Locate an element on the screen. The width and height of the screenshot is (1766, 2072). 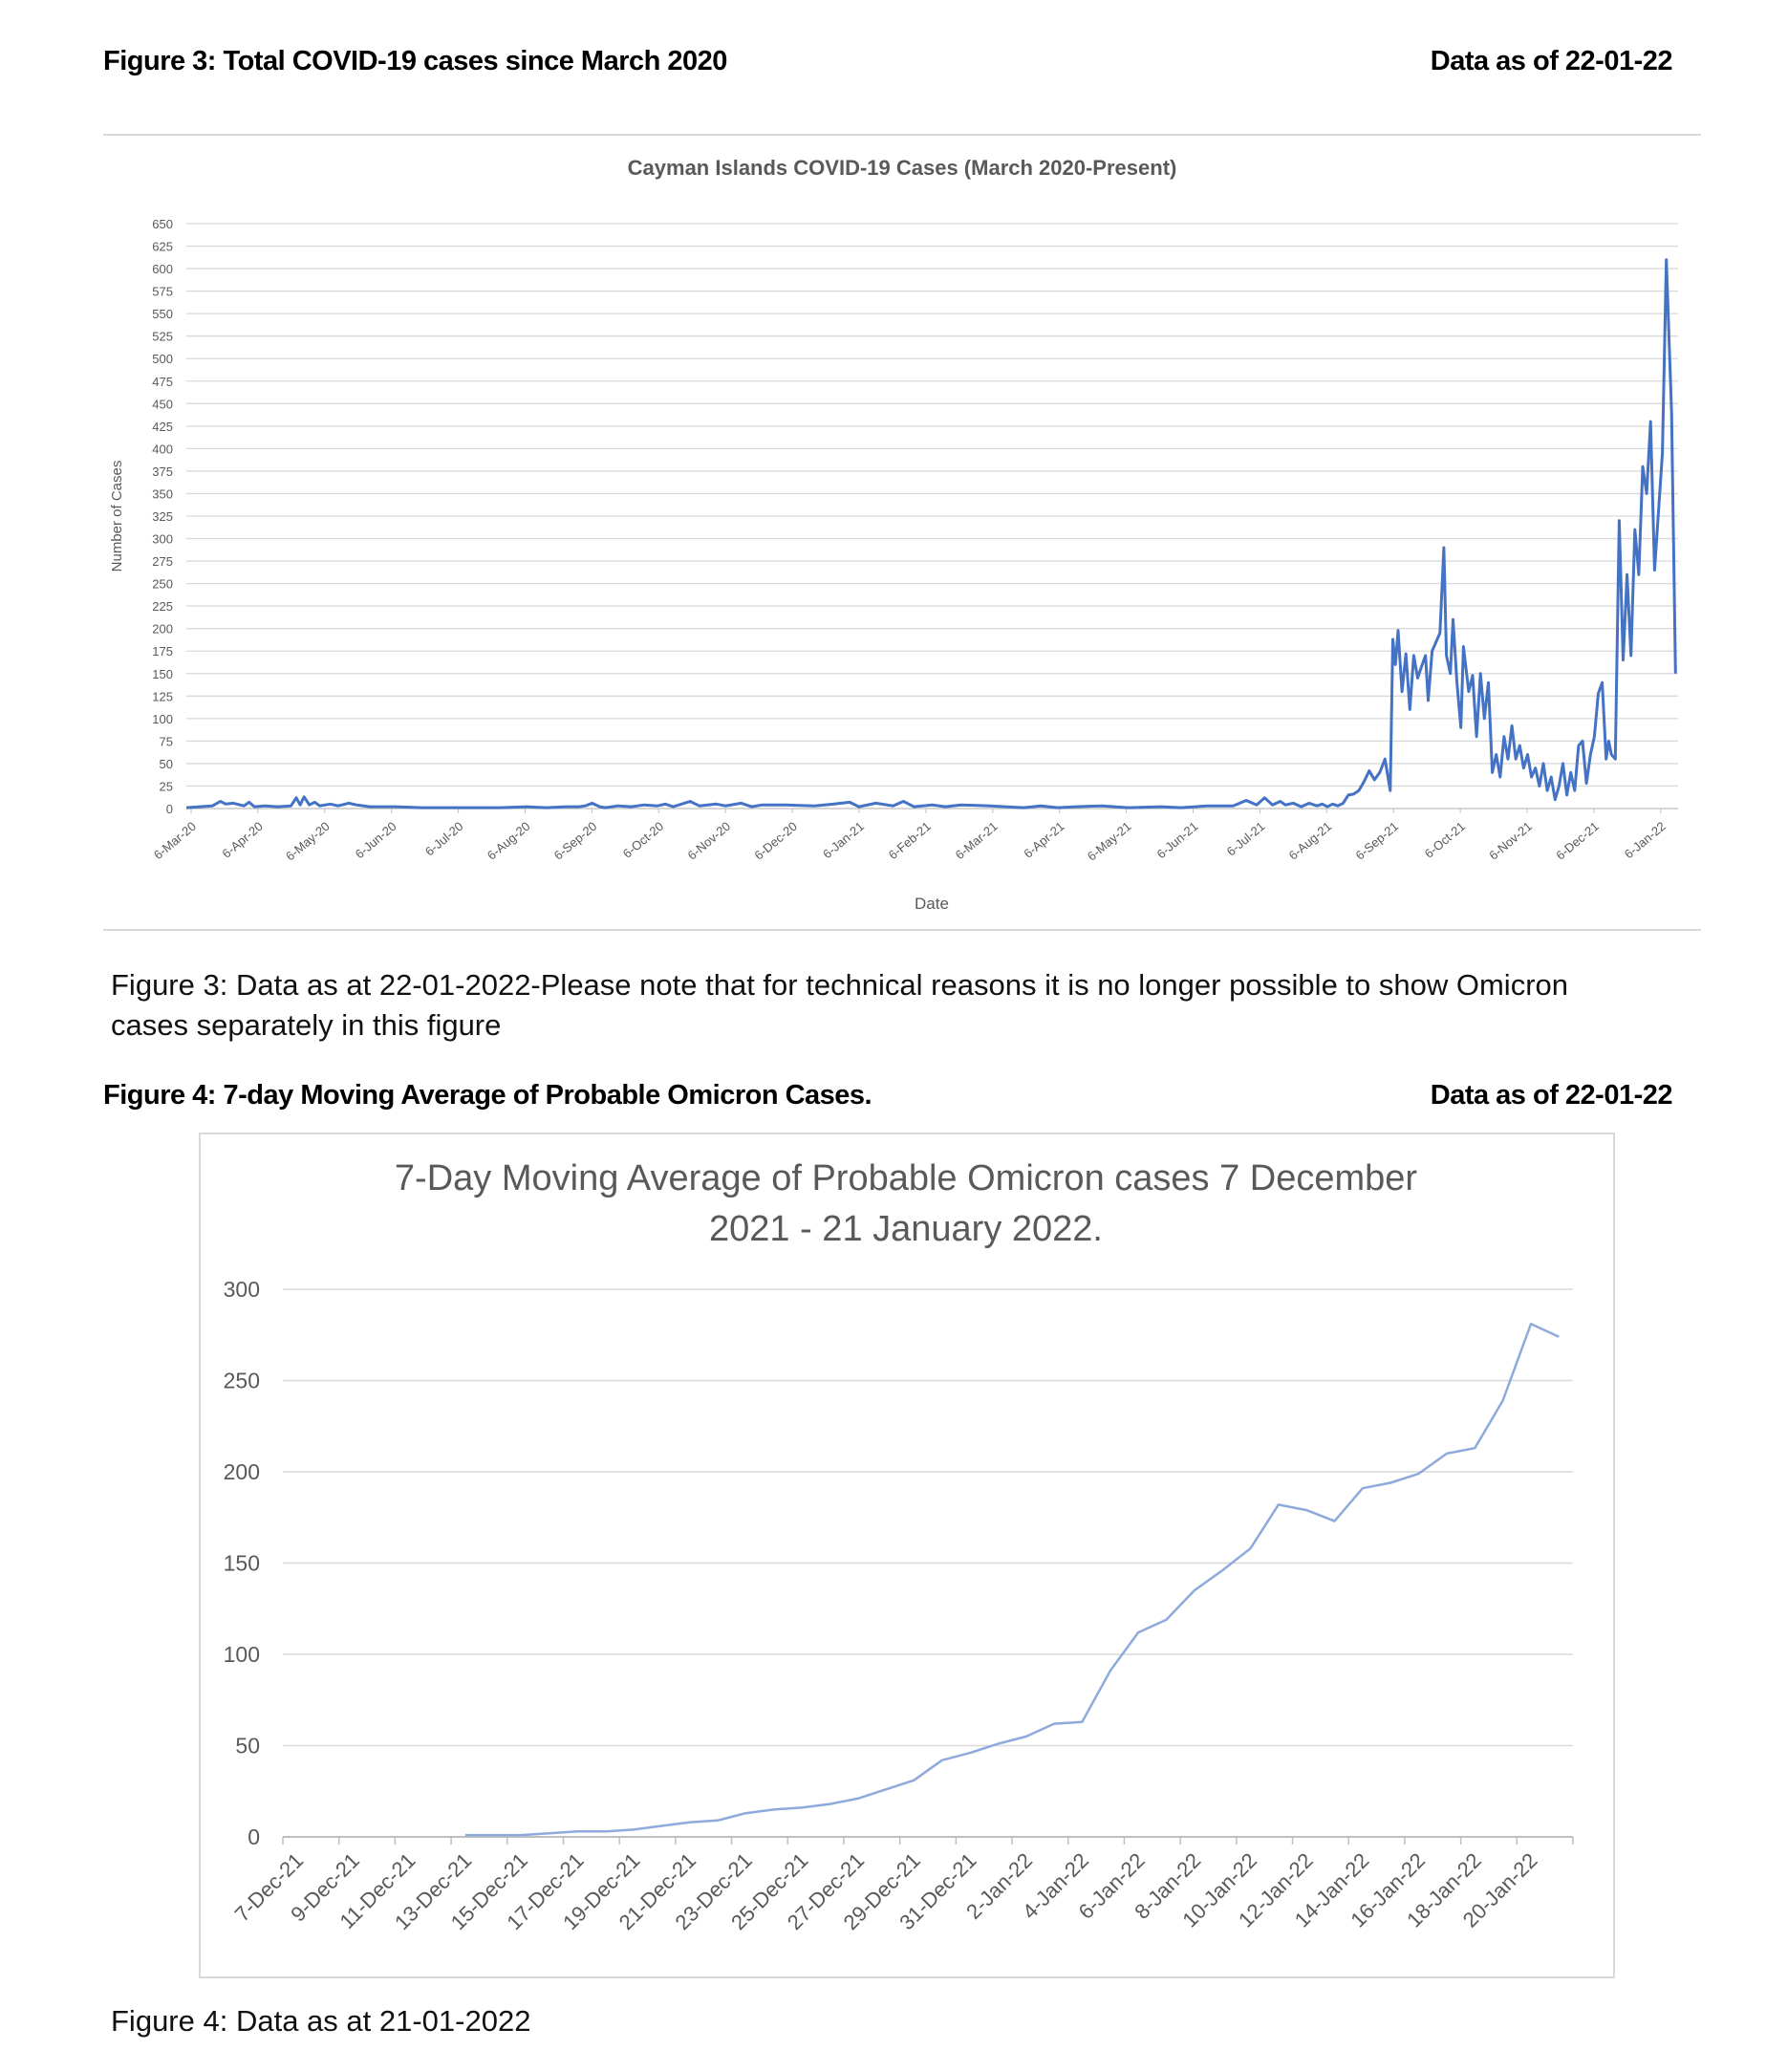
chart1-xtick-label: 6-Nov-20 is located at coordinates (710, 841).